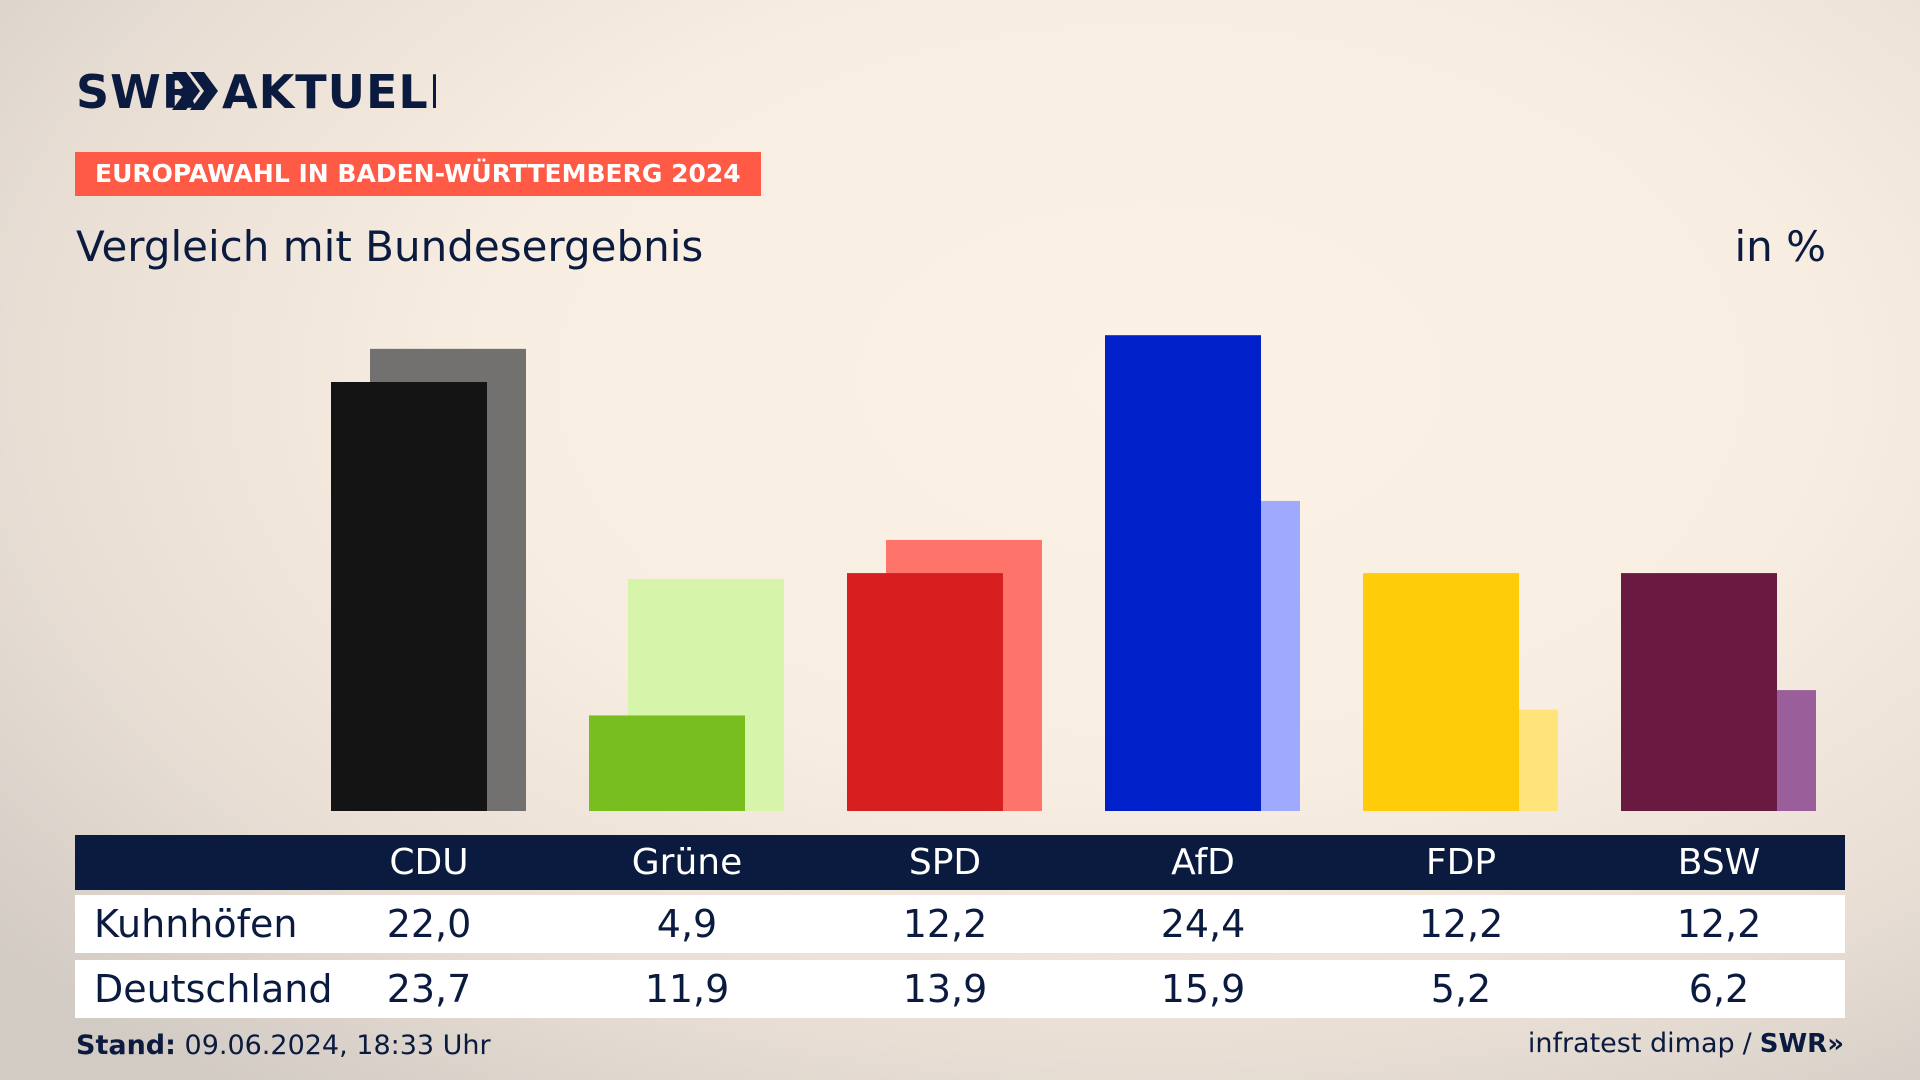 Image resolution: width=1920 pixels, height=1080 pixels. I want to click on election-ribbon: EUROPAWAHL IN BADEN-WÜRTTEMBERG 2024, so click(418, 174).